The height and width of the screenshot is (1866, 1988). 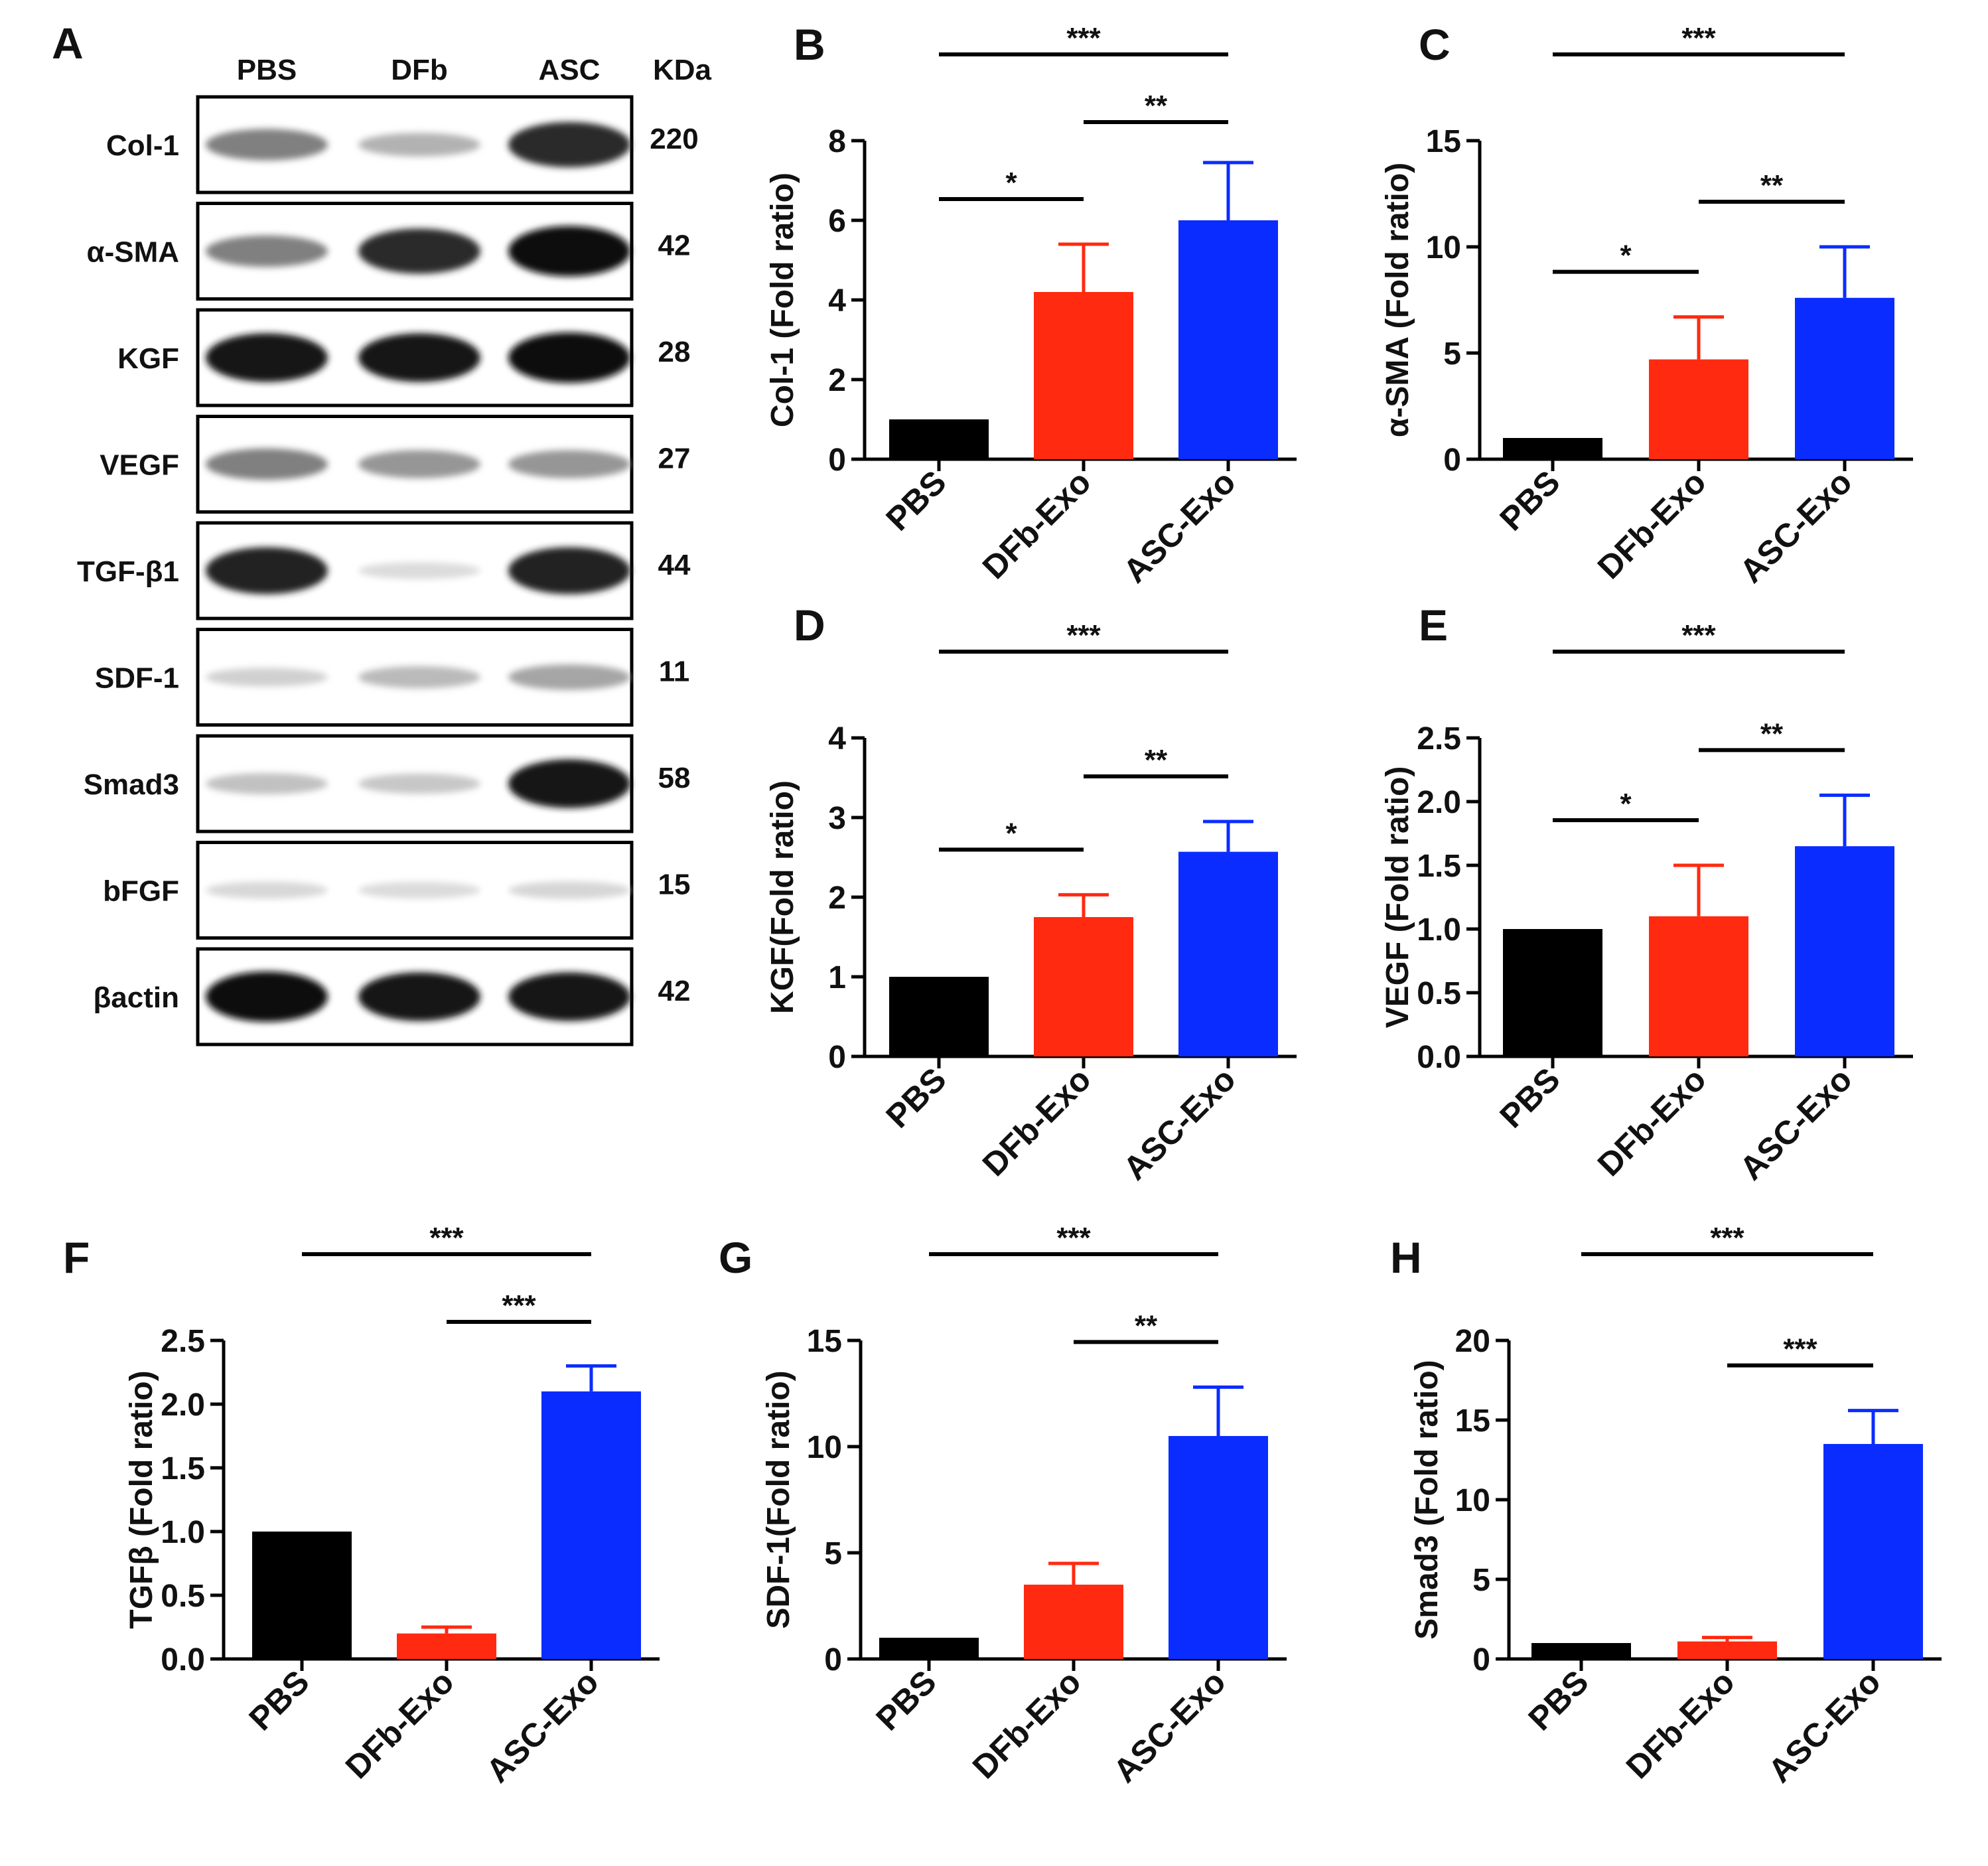 What do you see at coordinates (674, 565) in the screenshot?
I see `kda-value: 44` at bounding box center [674, 565].